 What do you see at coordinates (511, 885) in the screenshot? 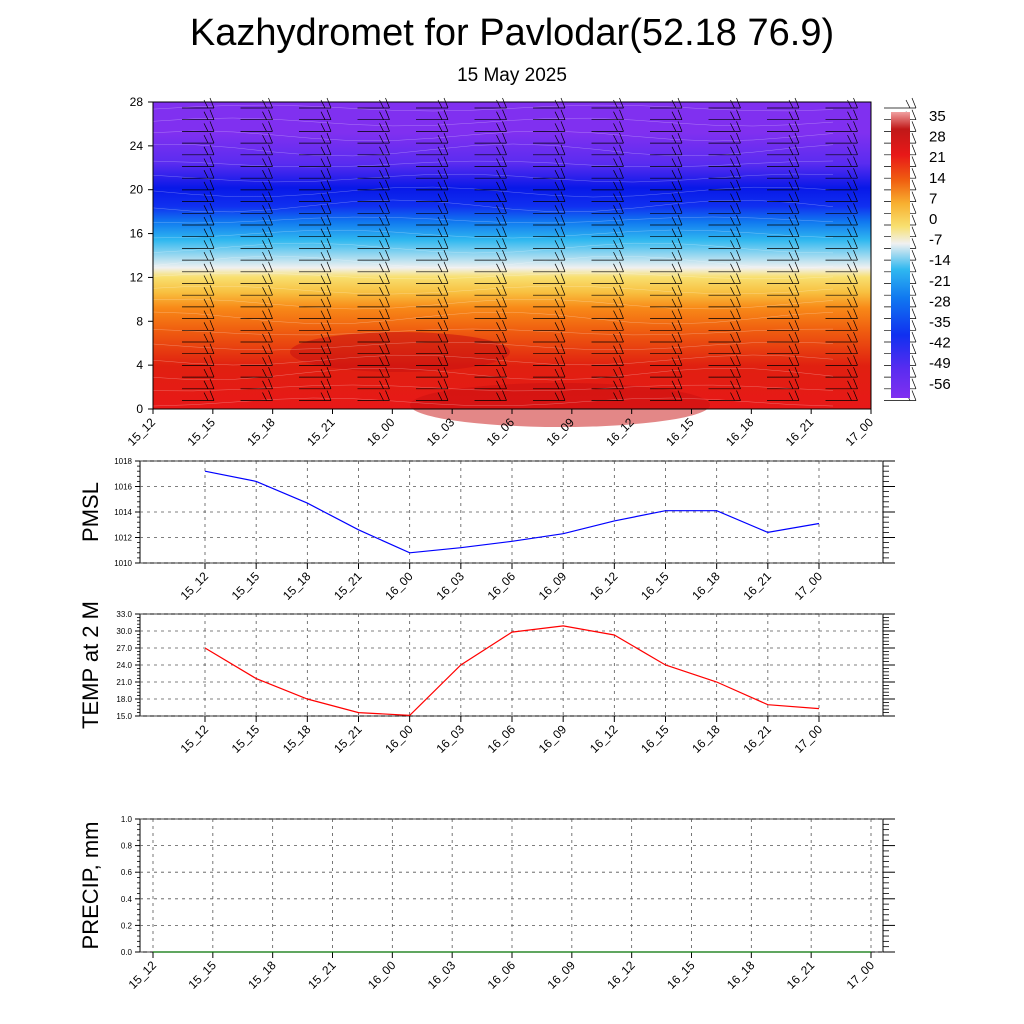
I see `panel-frame` at bounding box center [511, 885].